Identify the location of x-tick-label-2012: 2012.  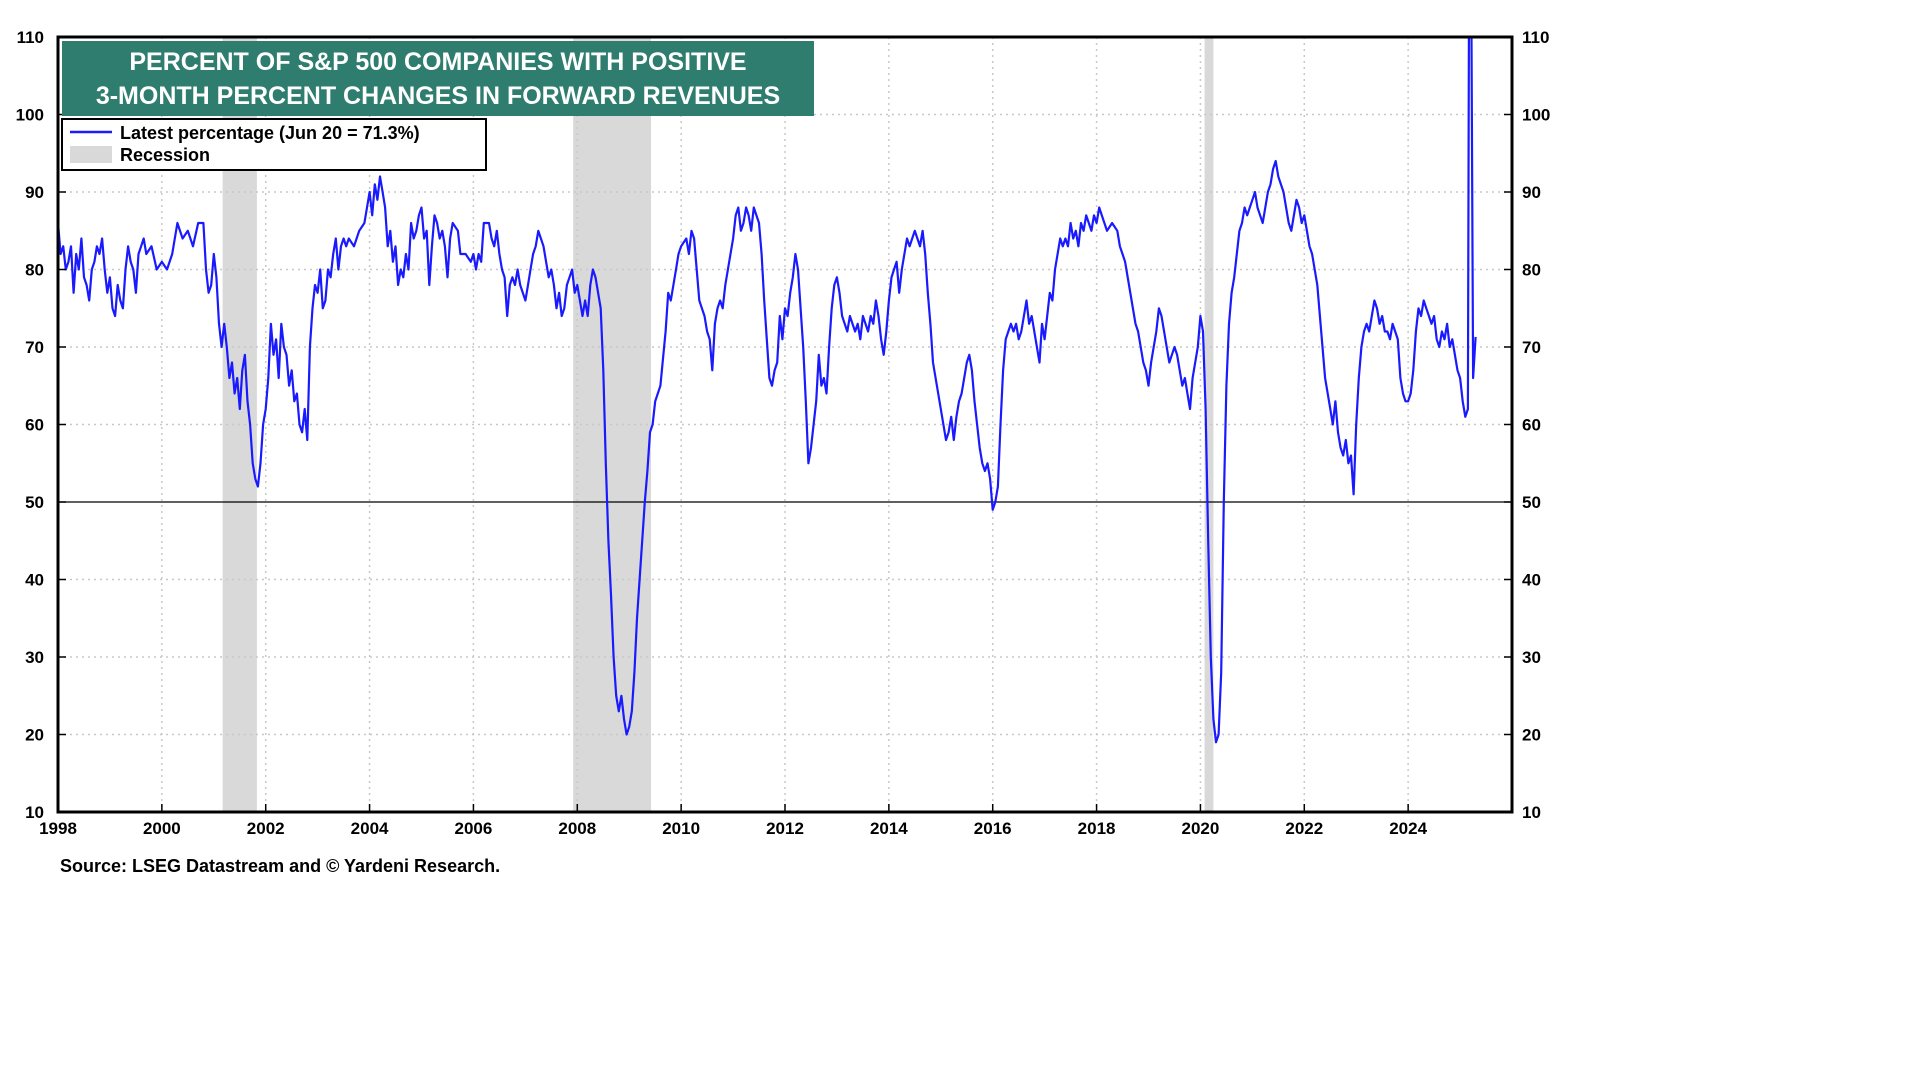
(785, 828).